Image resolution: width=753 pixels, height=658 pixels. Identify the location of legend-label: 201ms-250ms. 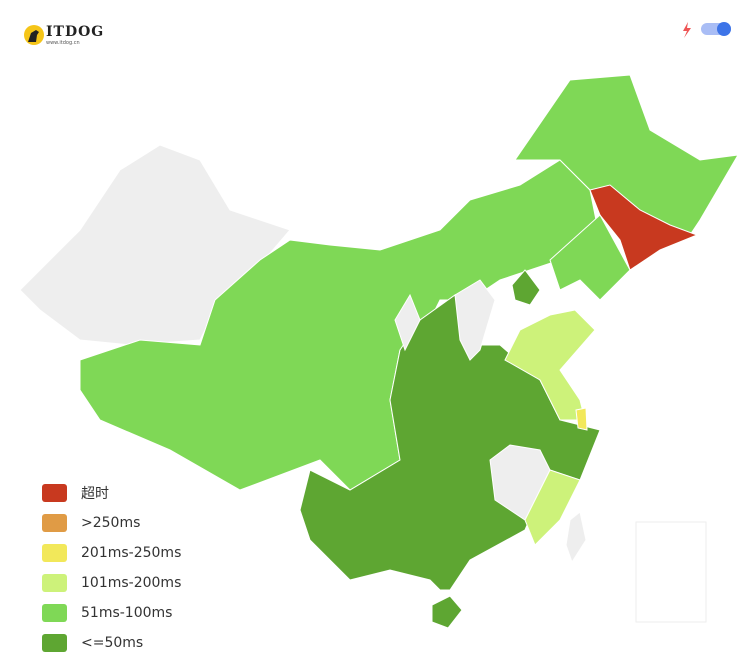
(131, 553).